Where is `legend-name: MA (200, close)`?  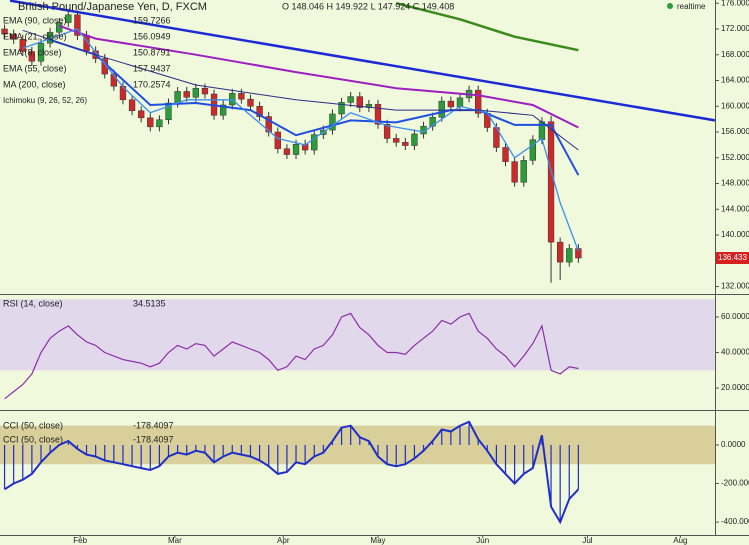 legend-name: MA (200, close) is located at coordinates (34, 84).